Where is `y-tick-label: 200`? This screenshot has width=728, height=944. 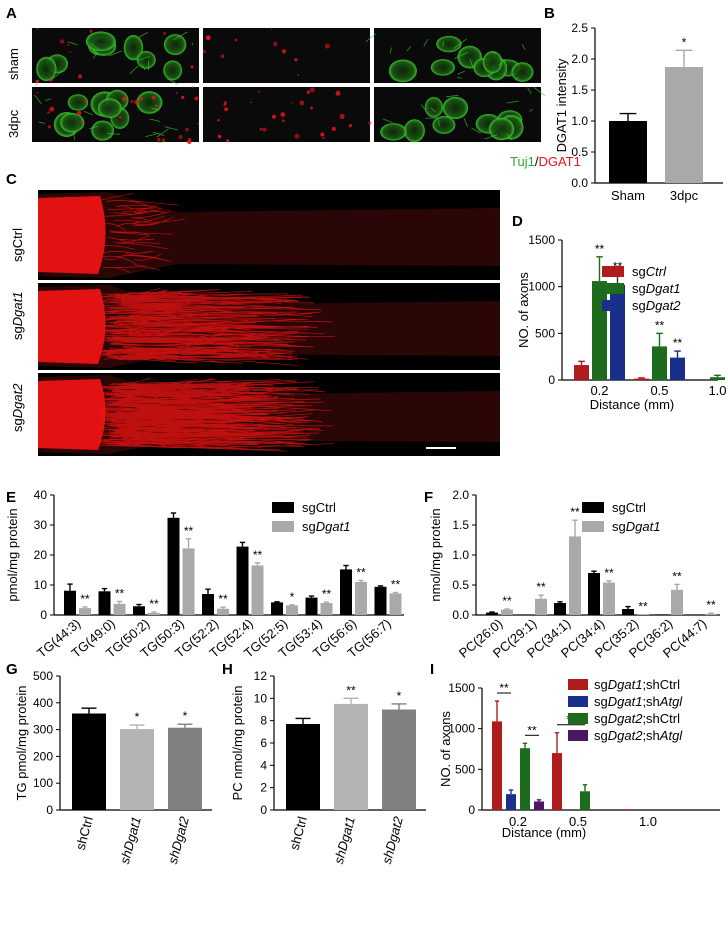 y-tick-label: 200 is located at coordinates (43, 756).